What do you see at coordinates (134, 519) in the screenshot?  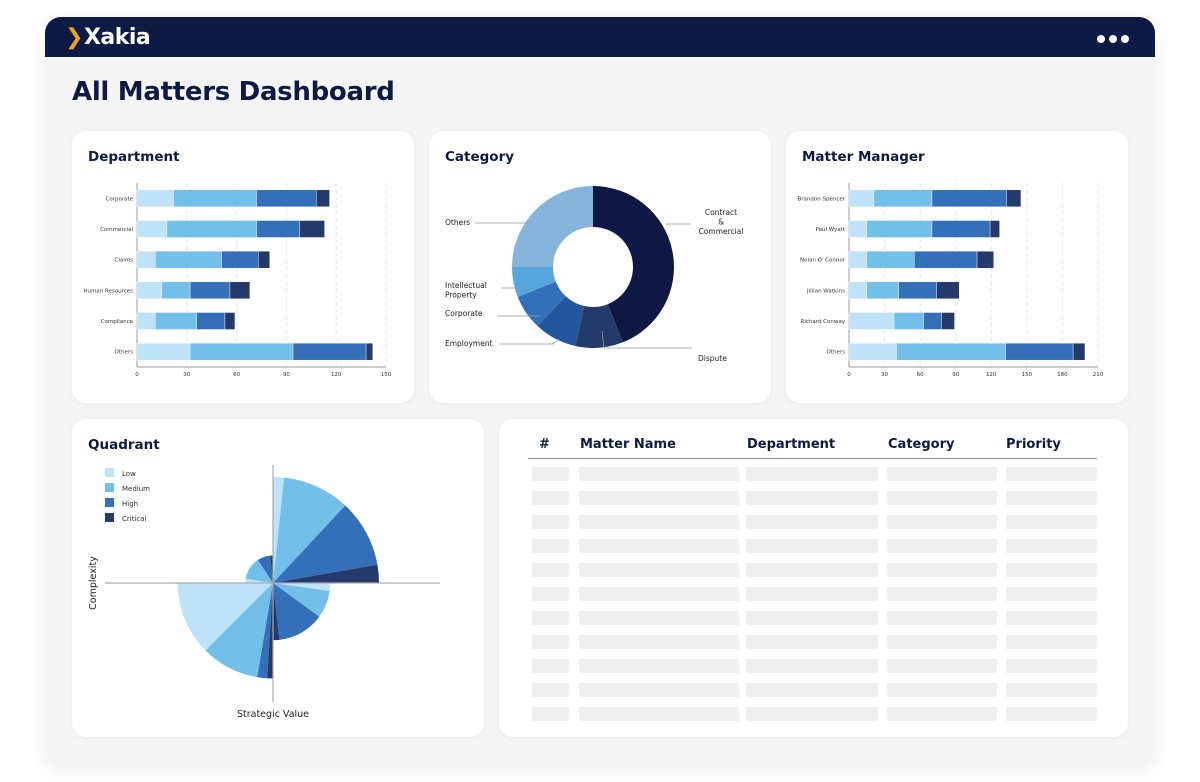 I see `legend-label: Critical` at bounding box center [134, 519].